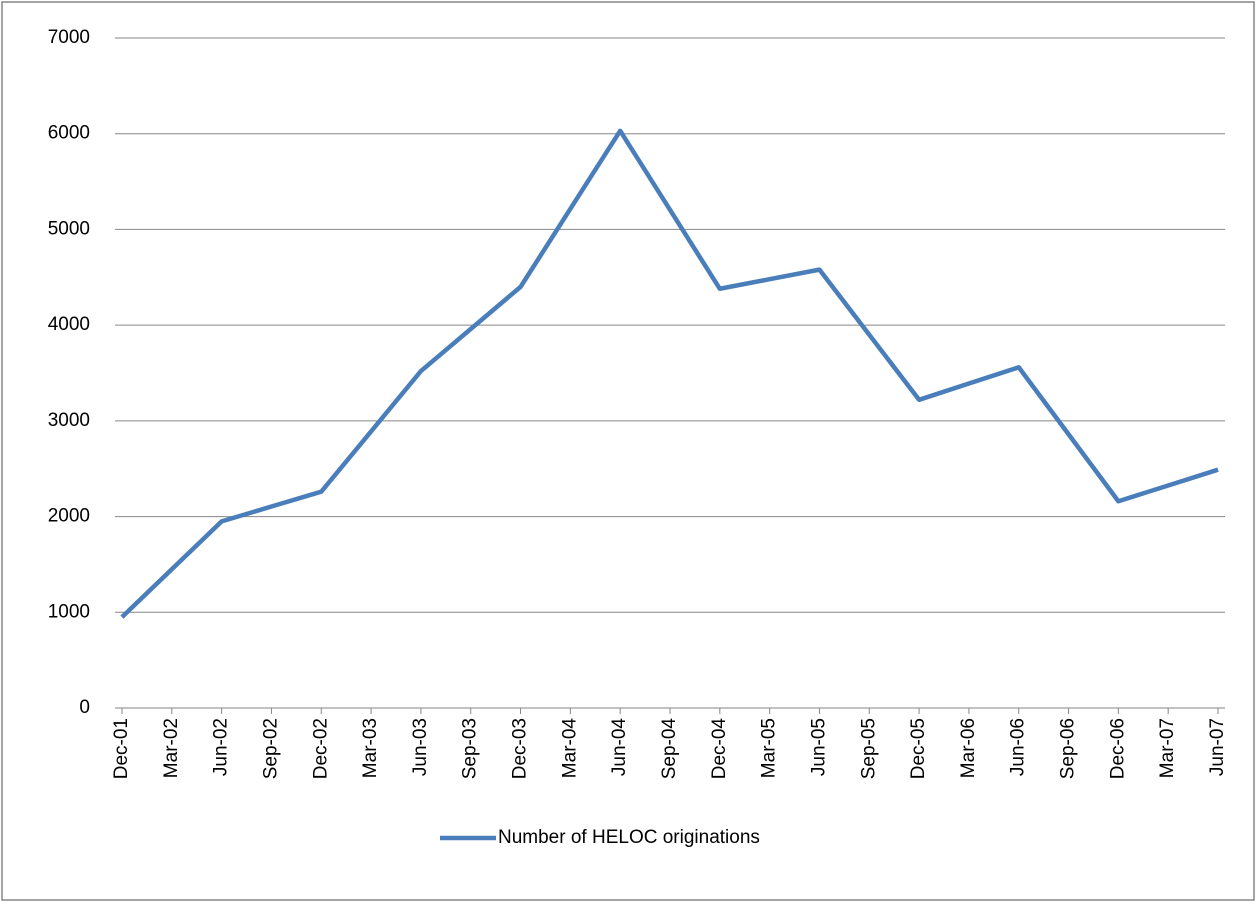 Image resolution: width=1257 pixels, height=908 pixels. I want to click on x-tick-label: Jun-05, so click(818, 747).